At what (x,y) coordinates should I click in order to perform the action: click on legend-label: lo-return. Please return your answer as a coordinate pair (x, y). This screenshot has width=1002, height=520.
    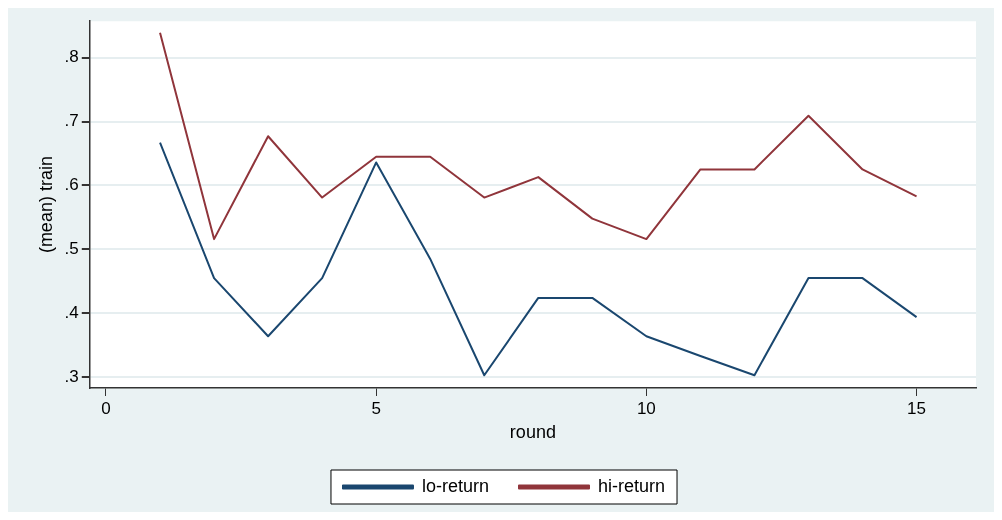
    Looking at the image, I should click on (455, 485).